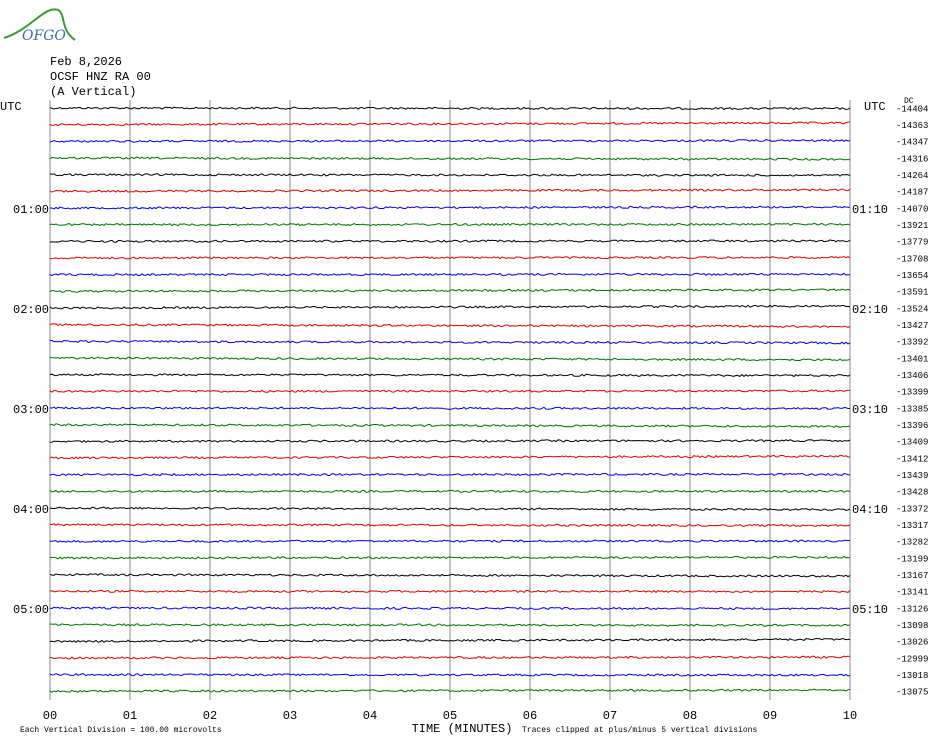 This screenshot has width=930, height=744. Describe the element at coordinates (912, 226) in the screenshot. I see `offset-label: -13921` at that location.